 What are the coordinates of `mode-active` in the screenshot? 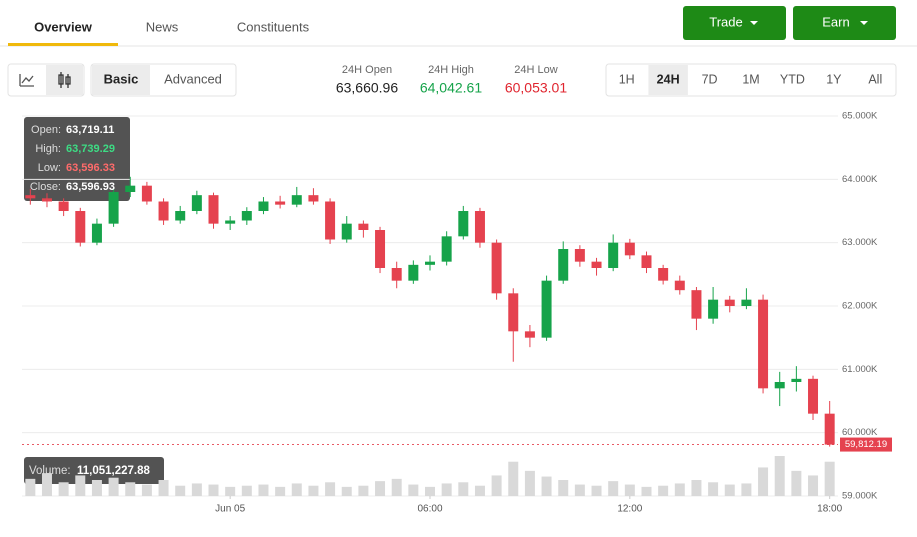 It's located at (121, 80).